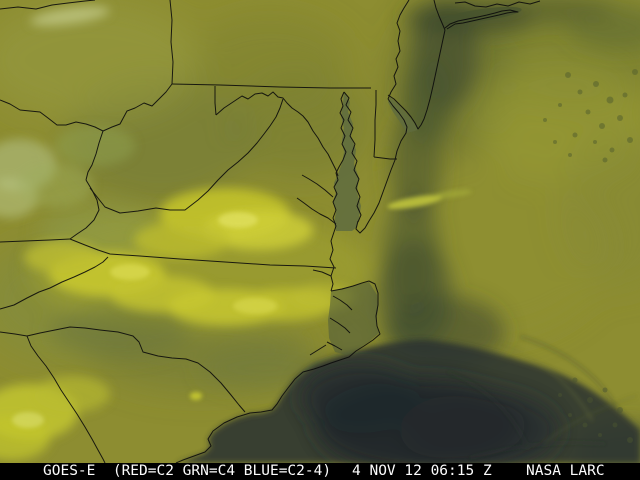  What do you see at coordinates (398, 50) in the screenshot?
I see `delaware-river` at bounding box center [398, 50].